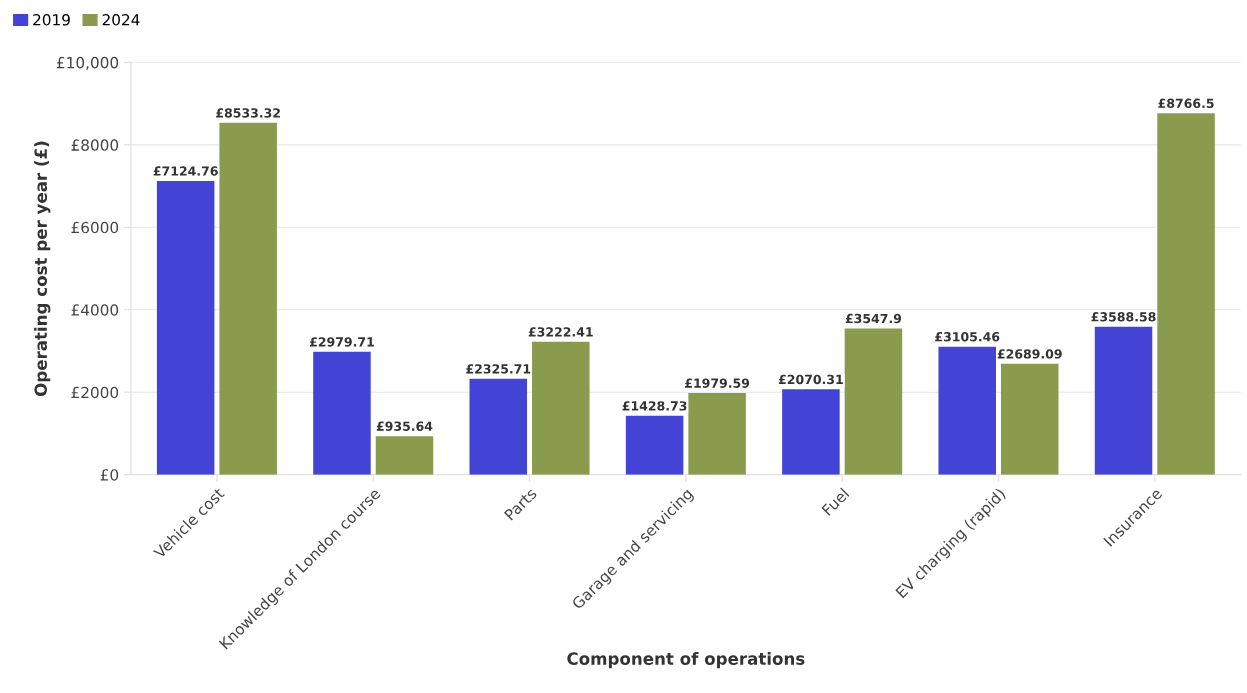 The image size is (1247, 693). What do you see at coordinates (1029, 354) in the screenshot?
I see `data-label: £2689.09` at bounding box center [1029, 354].